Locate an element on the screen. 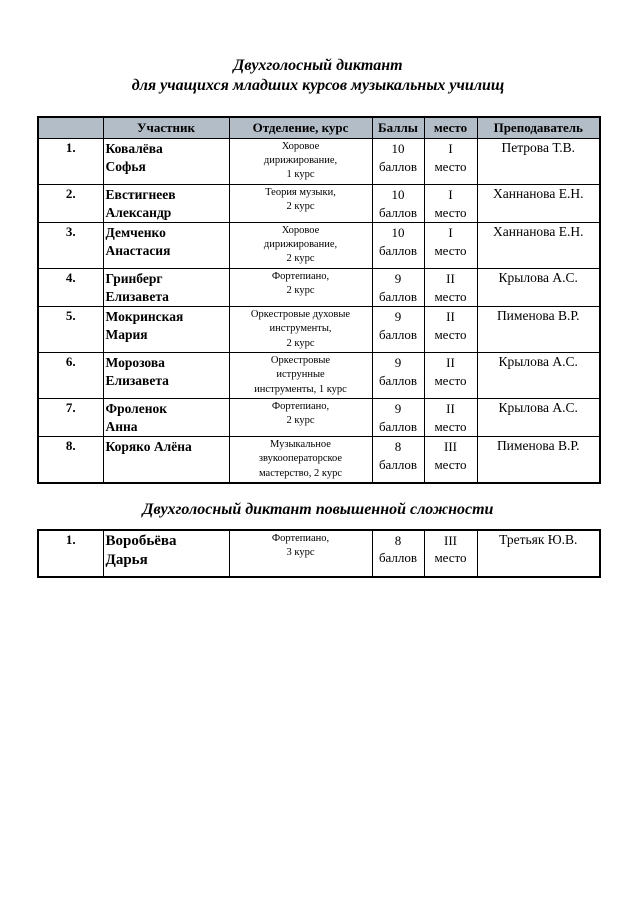  cell-num: 3. is located at coordinates (70, 246).